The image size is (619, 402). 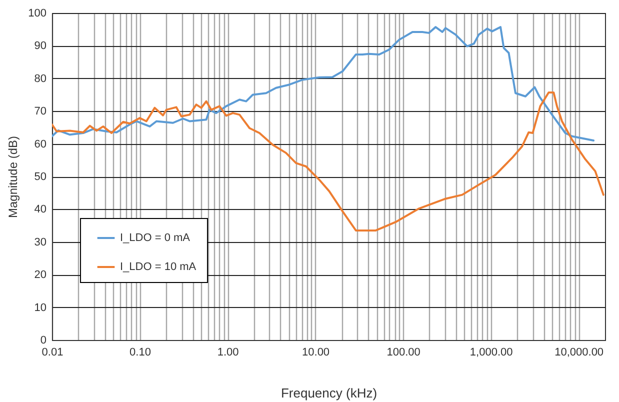 I want to click on y-tick-label: 100, so click(x=37, y=14).